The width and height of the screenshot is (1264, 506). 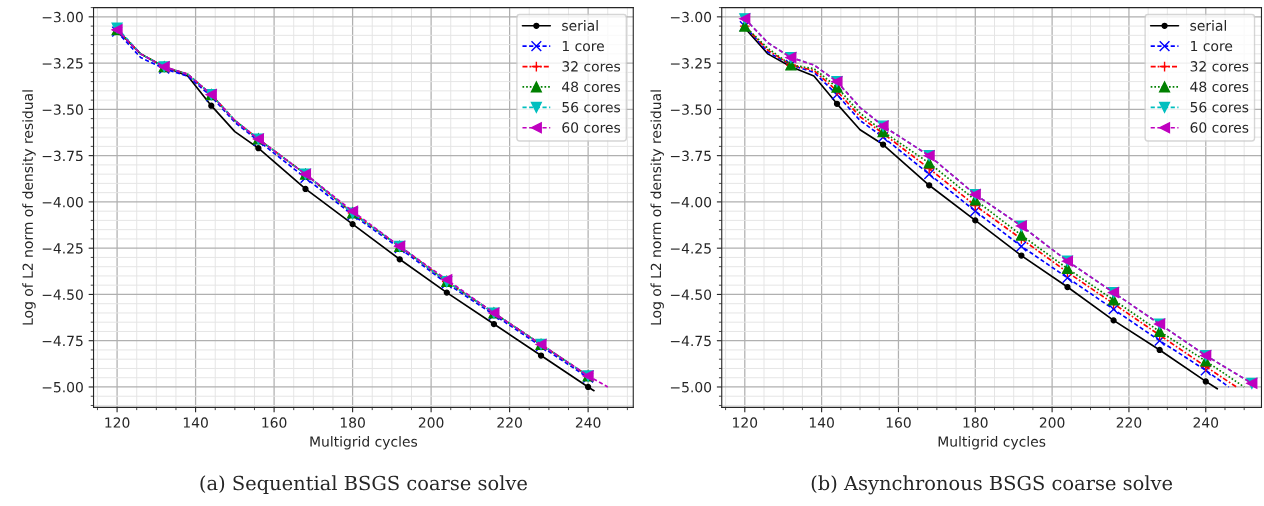 What do you see at coordinates (363, 485) in the screenshot?
I see `text: (a) Sequential BSGS coarse solve` at bounding box center [363, 485].